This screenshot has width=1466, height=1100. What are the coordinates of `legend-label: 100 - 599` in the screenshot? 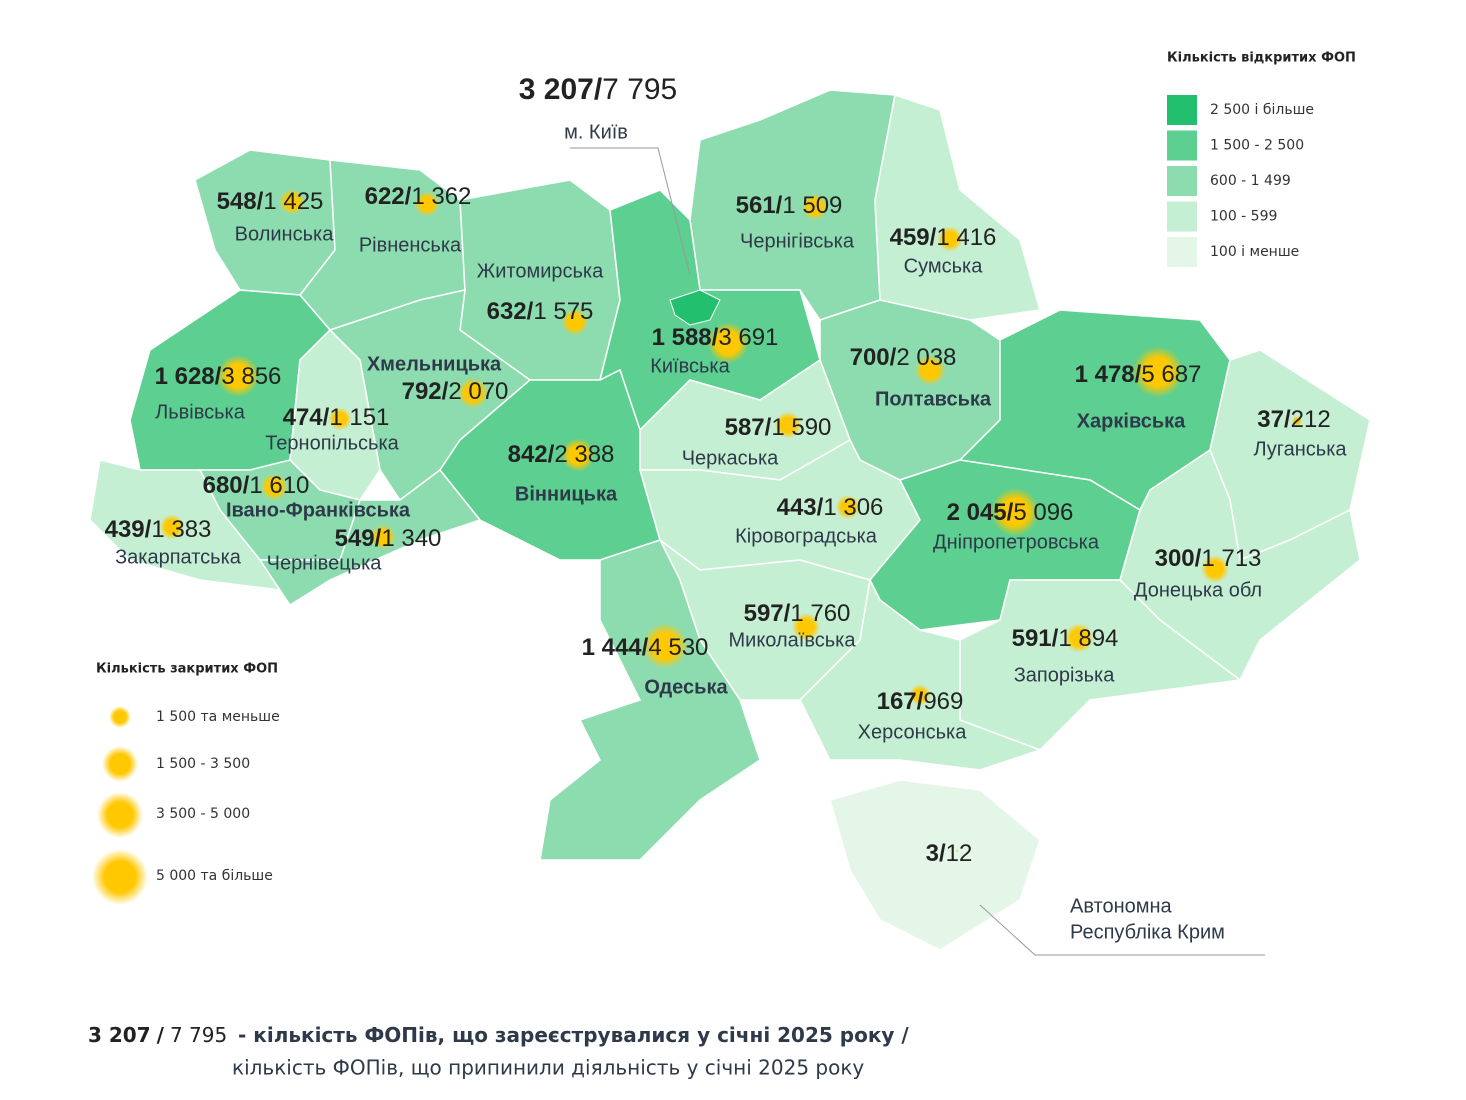 It's located at (1243, 217).